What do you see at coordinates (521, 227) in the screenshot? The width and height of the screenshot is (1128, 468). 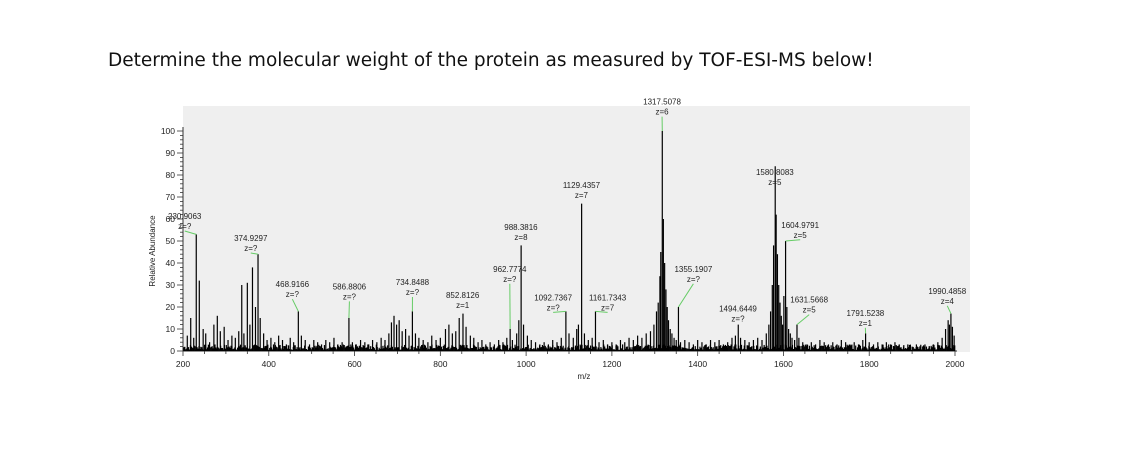 I see `peak-mz-label: 988.3816` at bounding box center [521, 227].